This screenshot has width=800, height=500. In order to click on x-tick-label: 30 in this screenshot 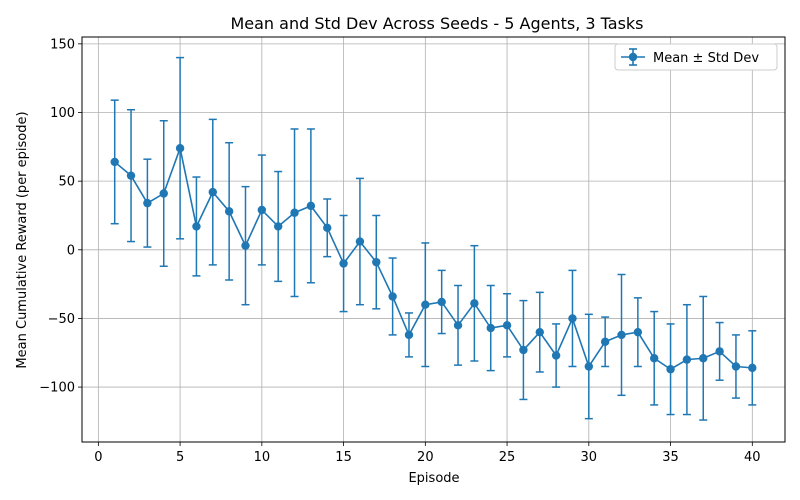, I will do `click(589, 457)`.